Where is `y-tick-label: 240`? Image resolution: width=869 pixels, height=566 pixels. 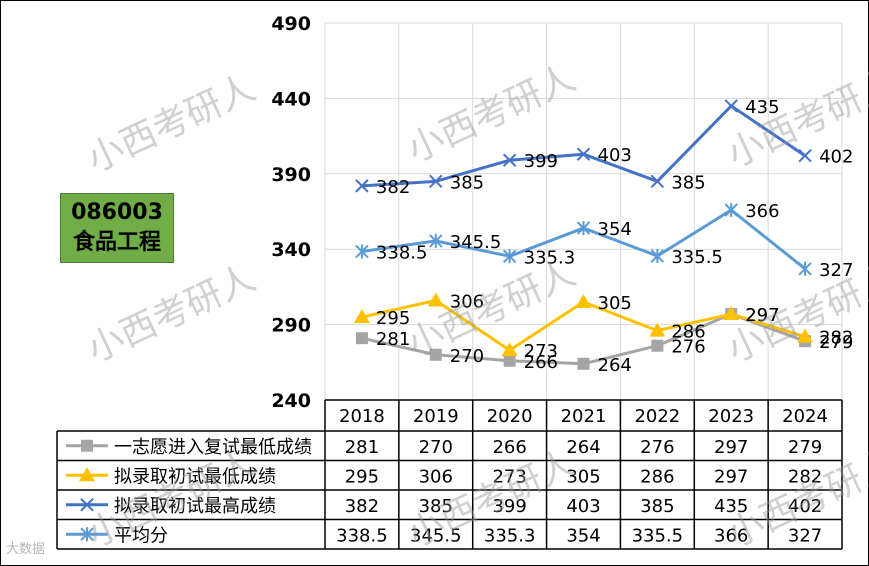
y-tick-label: 240 is located at coordinates (291, 401).